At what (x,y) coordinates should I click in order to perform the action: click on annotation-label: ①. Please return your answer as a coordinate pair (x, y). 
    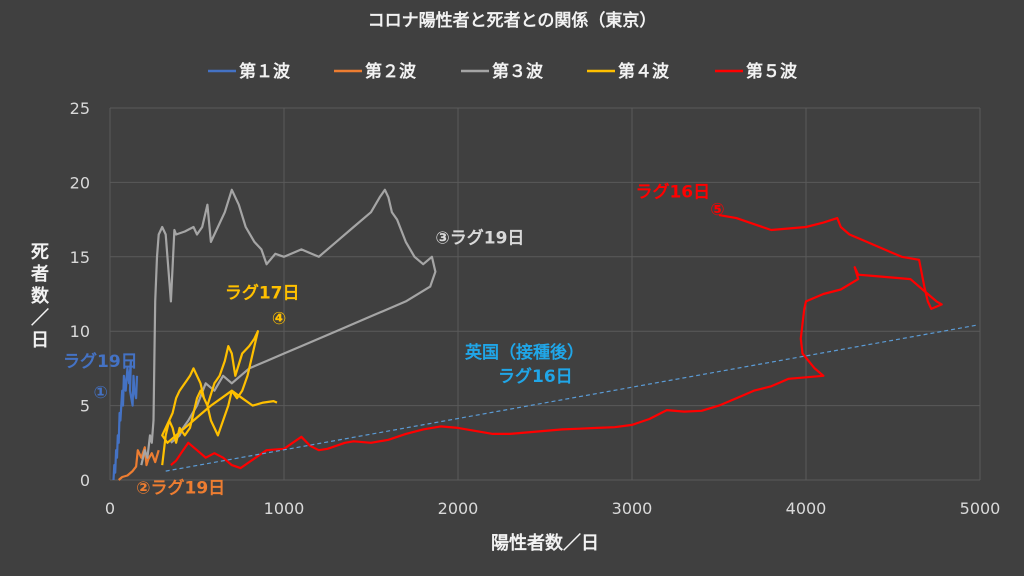
    Looking at the image, I should click on (100, 393).